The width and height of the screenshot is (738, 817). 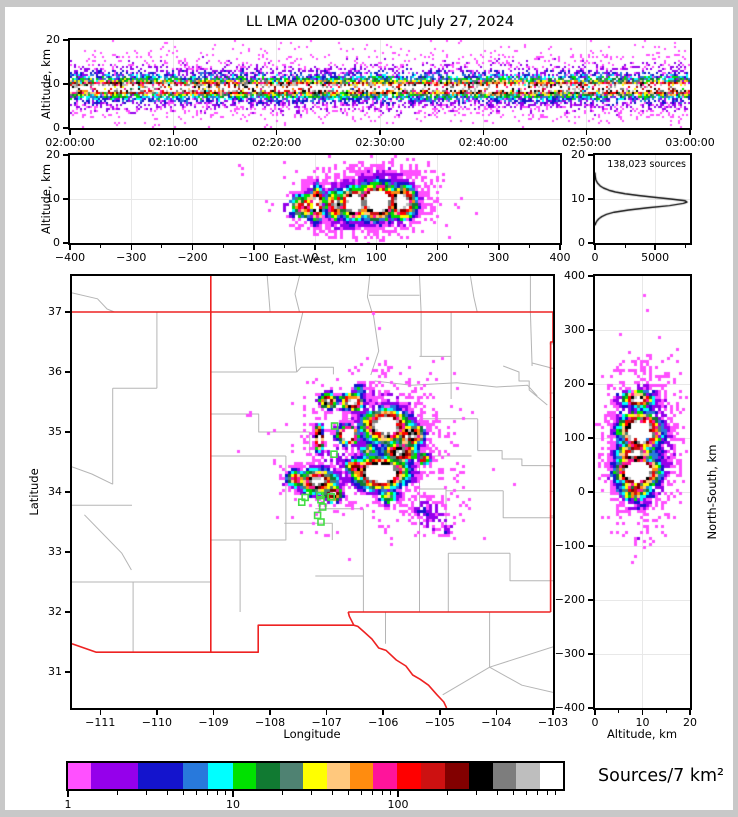 I want to click on y-tick-label: 100, so click(x=574, y=437).